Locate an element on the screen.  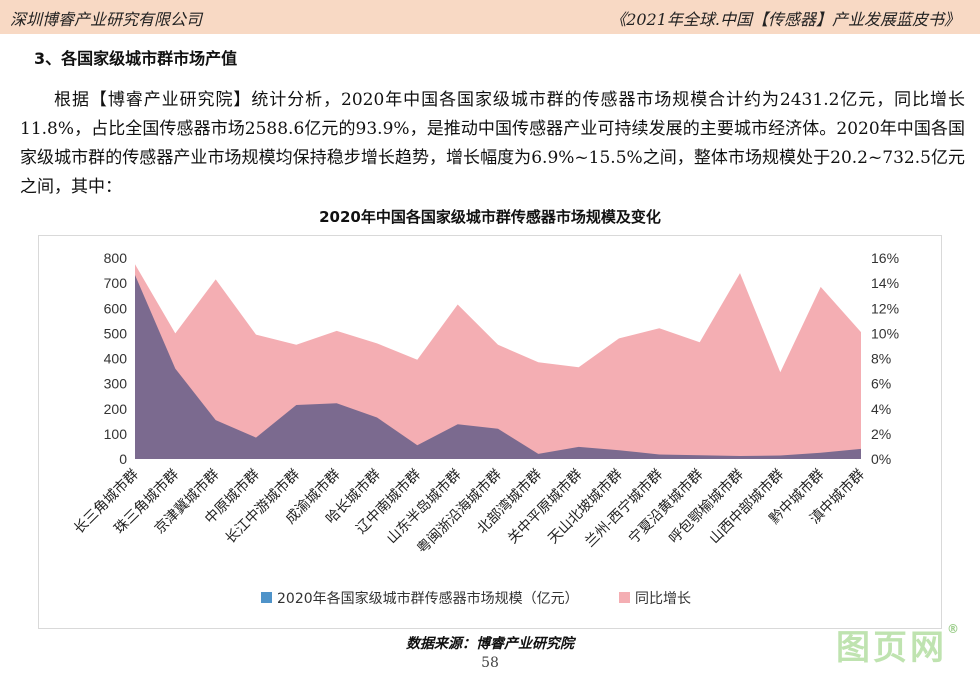
watermark-registered-mark: ® is located at coordinates (954, 628).